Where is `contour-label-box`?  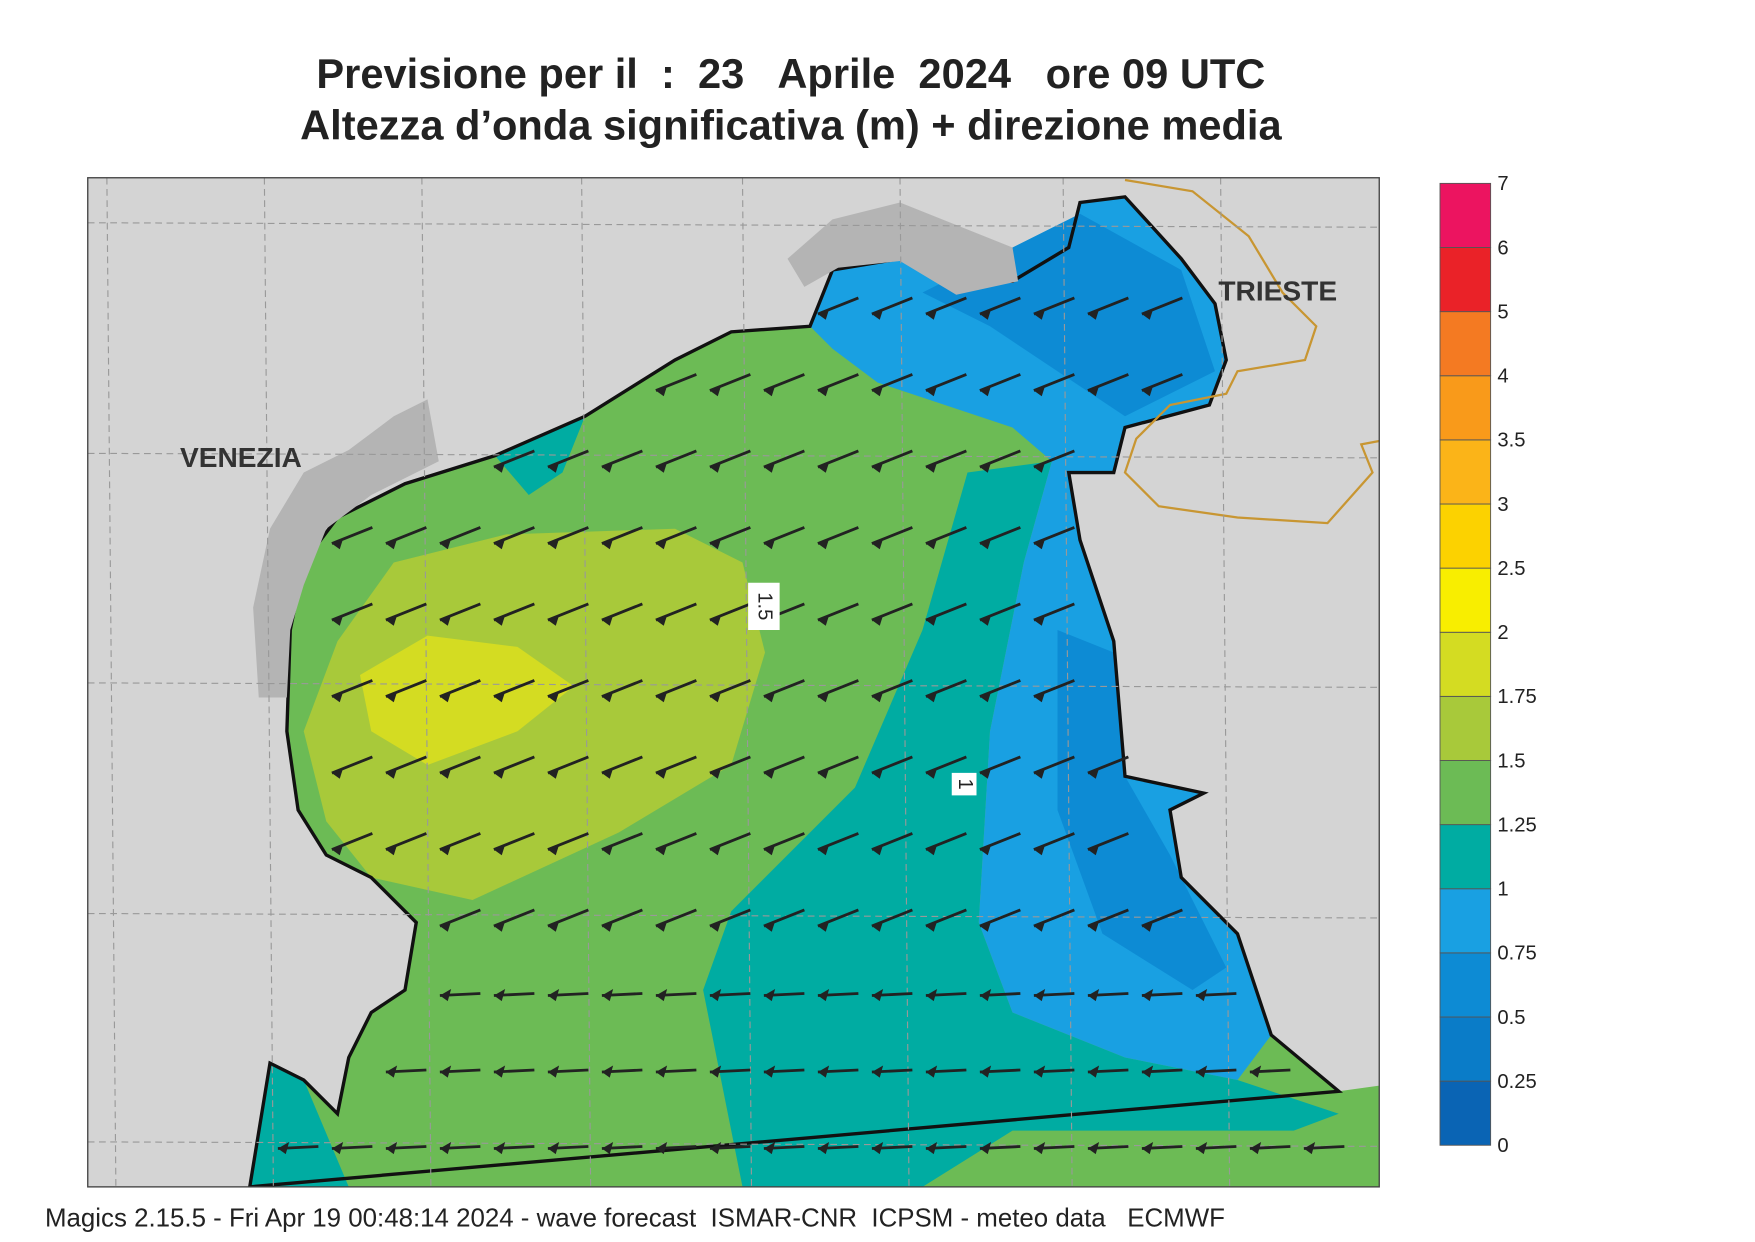
contour-label-box is located at coordinates (964, 784).